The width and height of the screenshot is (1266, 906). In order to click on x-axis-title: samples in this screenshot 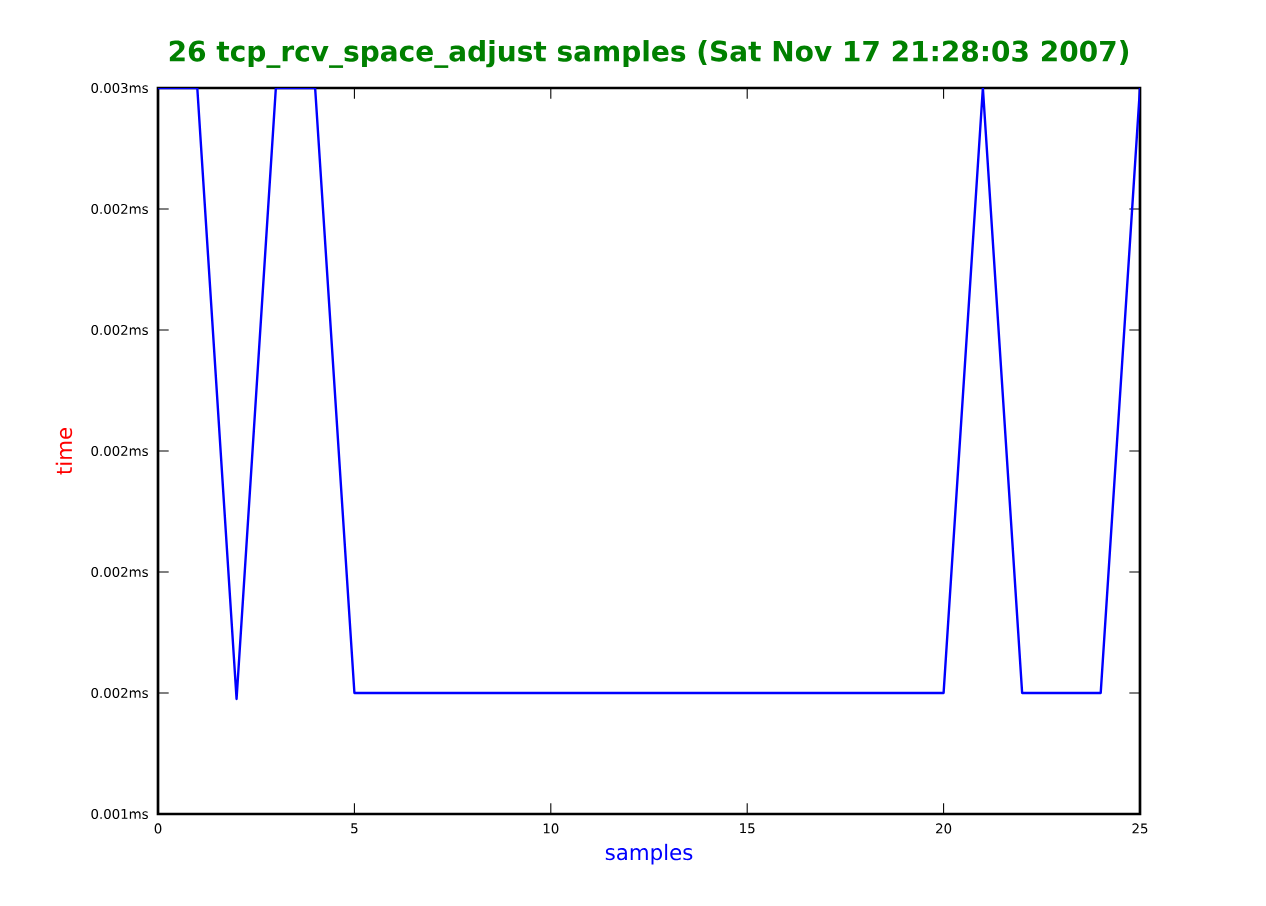, I will do `click(649, 854)`.